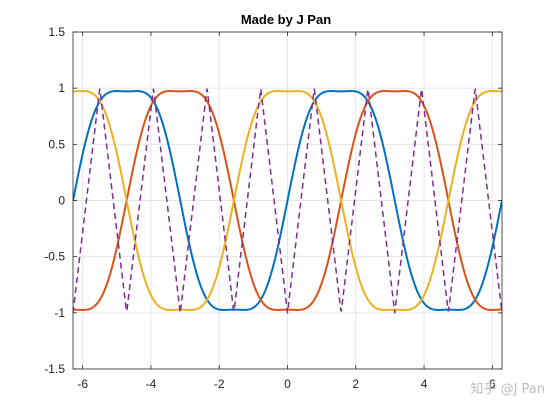 This screenshot has height=415, width=554. Describe the element at coordinates (61, 88) in the screenshot. I see `y-tick-label: 1` at that location.